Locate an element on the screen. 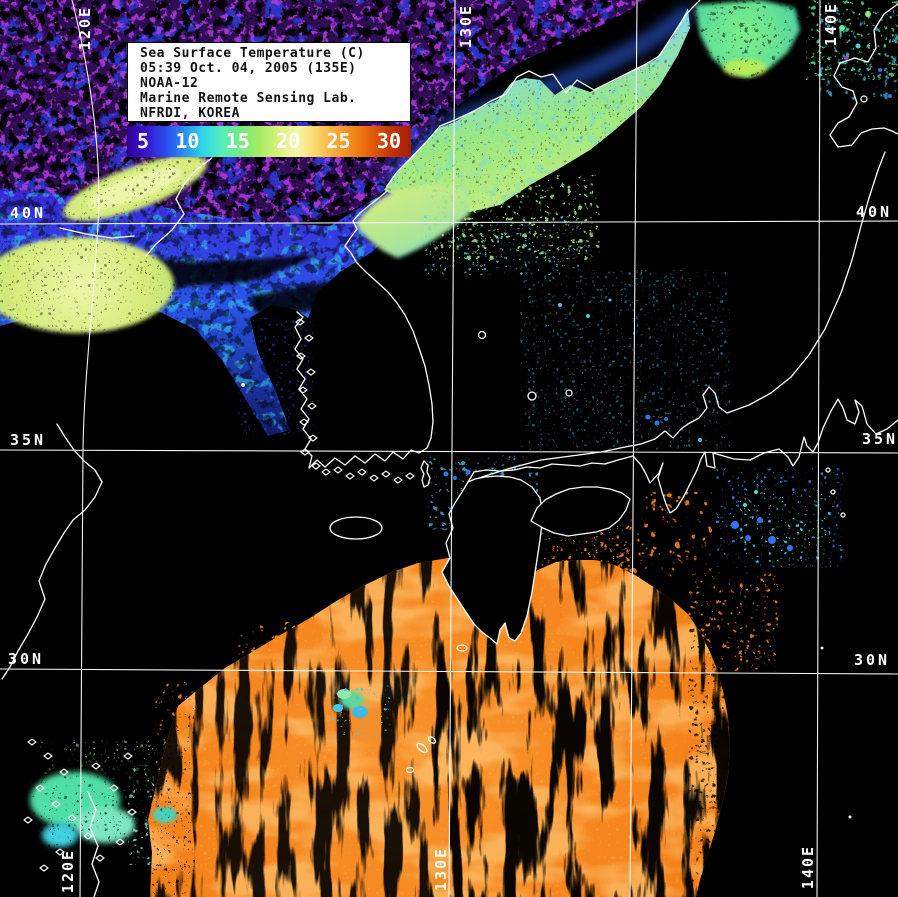 This screenshot has width=898, height=897. lat-label-35n-right: 35N is located at coordinates (880, 439).